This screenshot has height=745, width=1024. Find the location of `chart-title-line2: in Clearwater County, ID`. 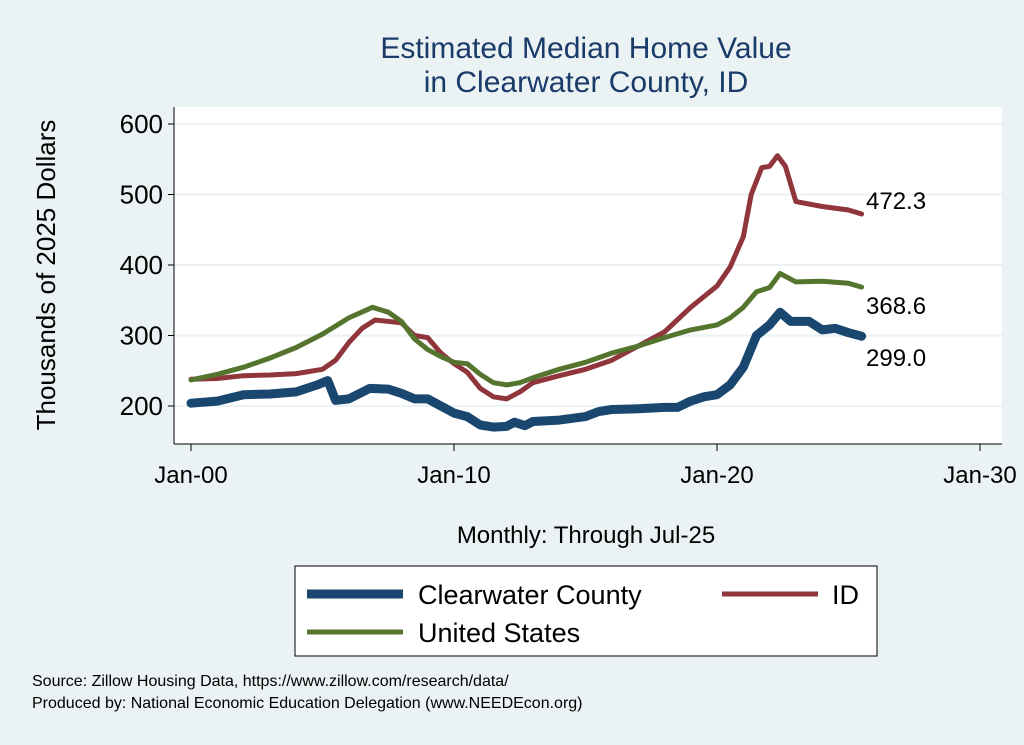

chart-title-line2: in Clearwater County, ID is located at coordinates (586, 82).